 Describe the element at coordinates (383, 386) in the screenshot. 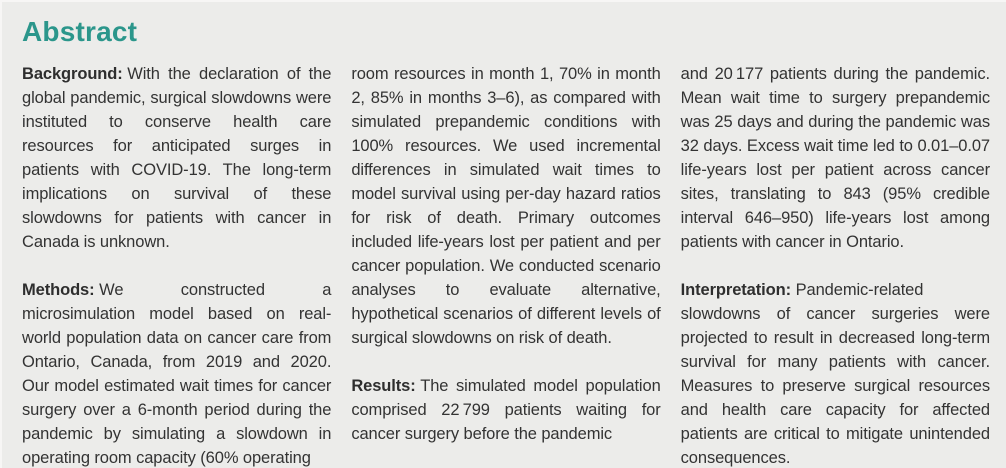

I see `paragraph-results-label: Results:` at that location.